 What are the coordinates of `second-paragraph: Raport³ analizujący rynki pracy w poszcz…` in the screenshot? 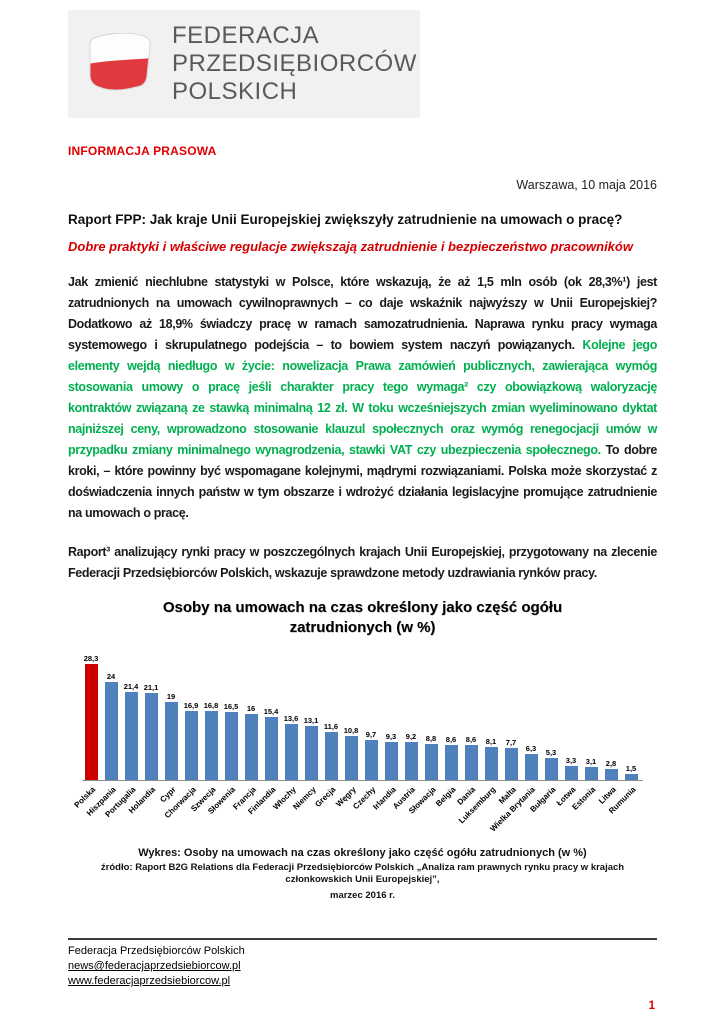 It's located at (362, 562).